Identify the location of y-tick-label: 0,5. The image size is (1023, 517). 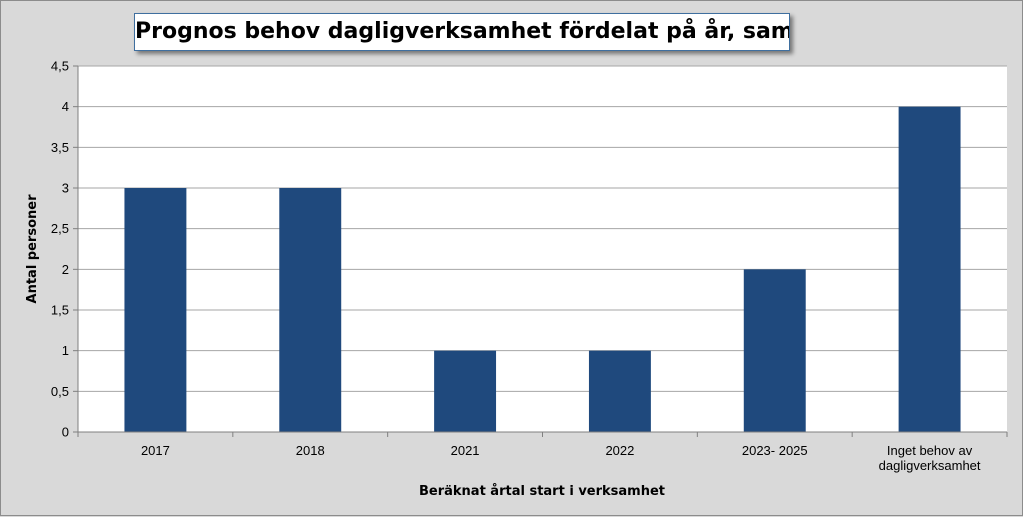
(60, 391).